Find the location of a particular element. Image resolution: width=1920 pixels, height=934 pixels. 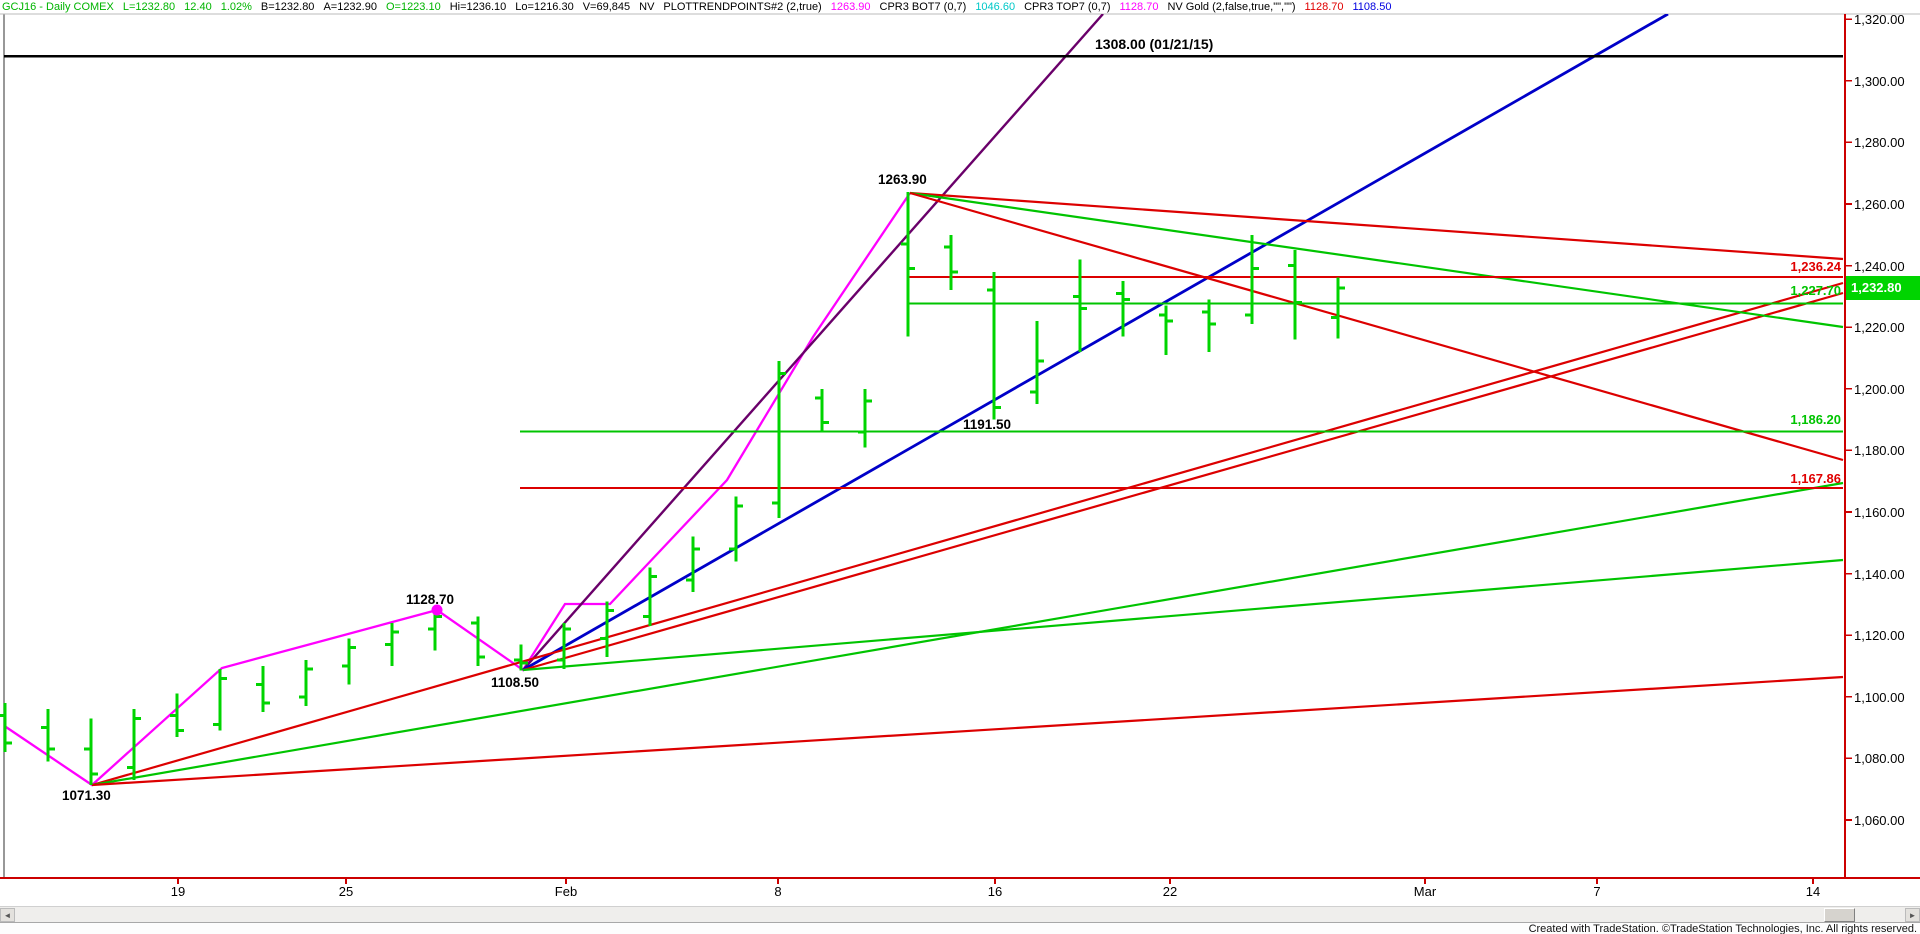

y-axis-tick-label: 1,200.00 is located at coordinates (1879, 389).